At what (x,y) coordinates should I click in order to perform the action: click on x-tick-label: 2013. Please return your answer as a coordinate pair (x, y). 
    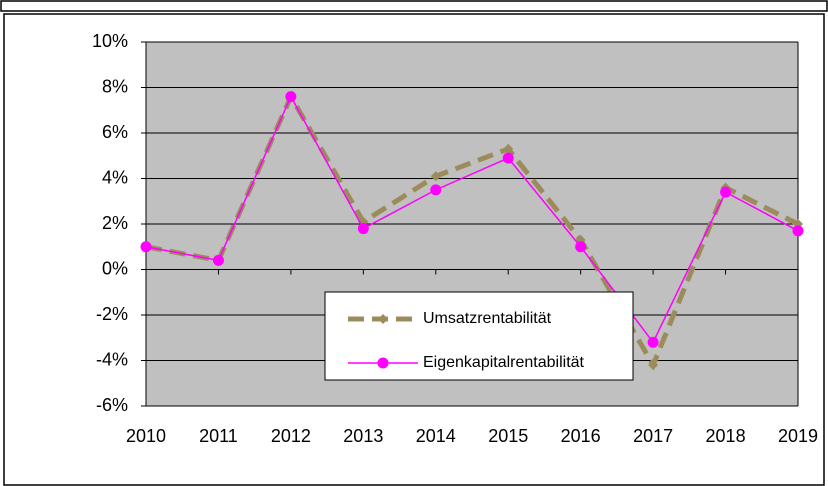
    Looking at the image, I should click on (363, 436).